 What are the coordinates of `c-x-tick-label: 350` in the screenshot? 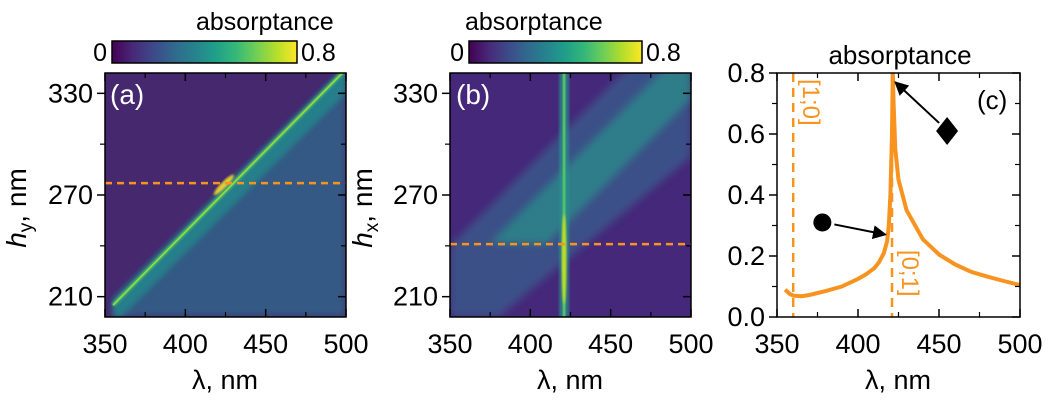 It's located at (776, 344).